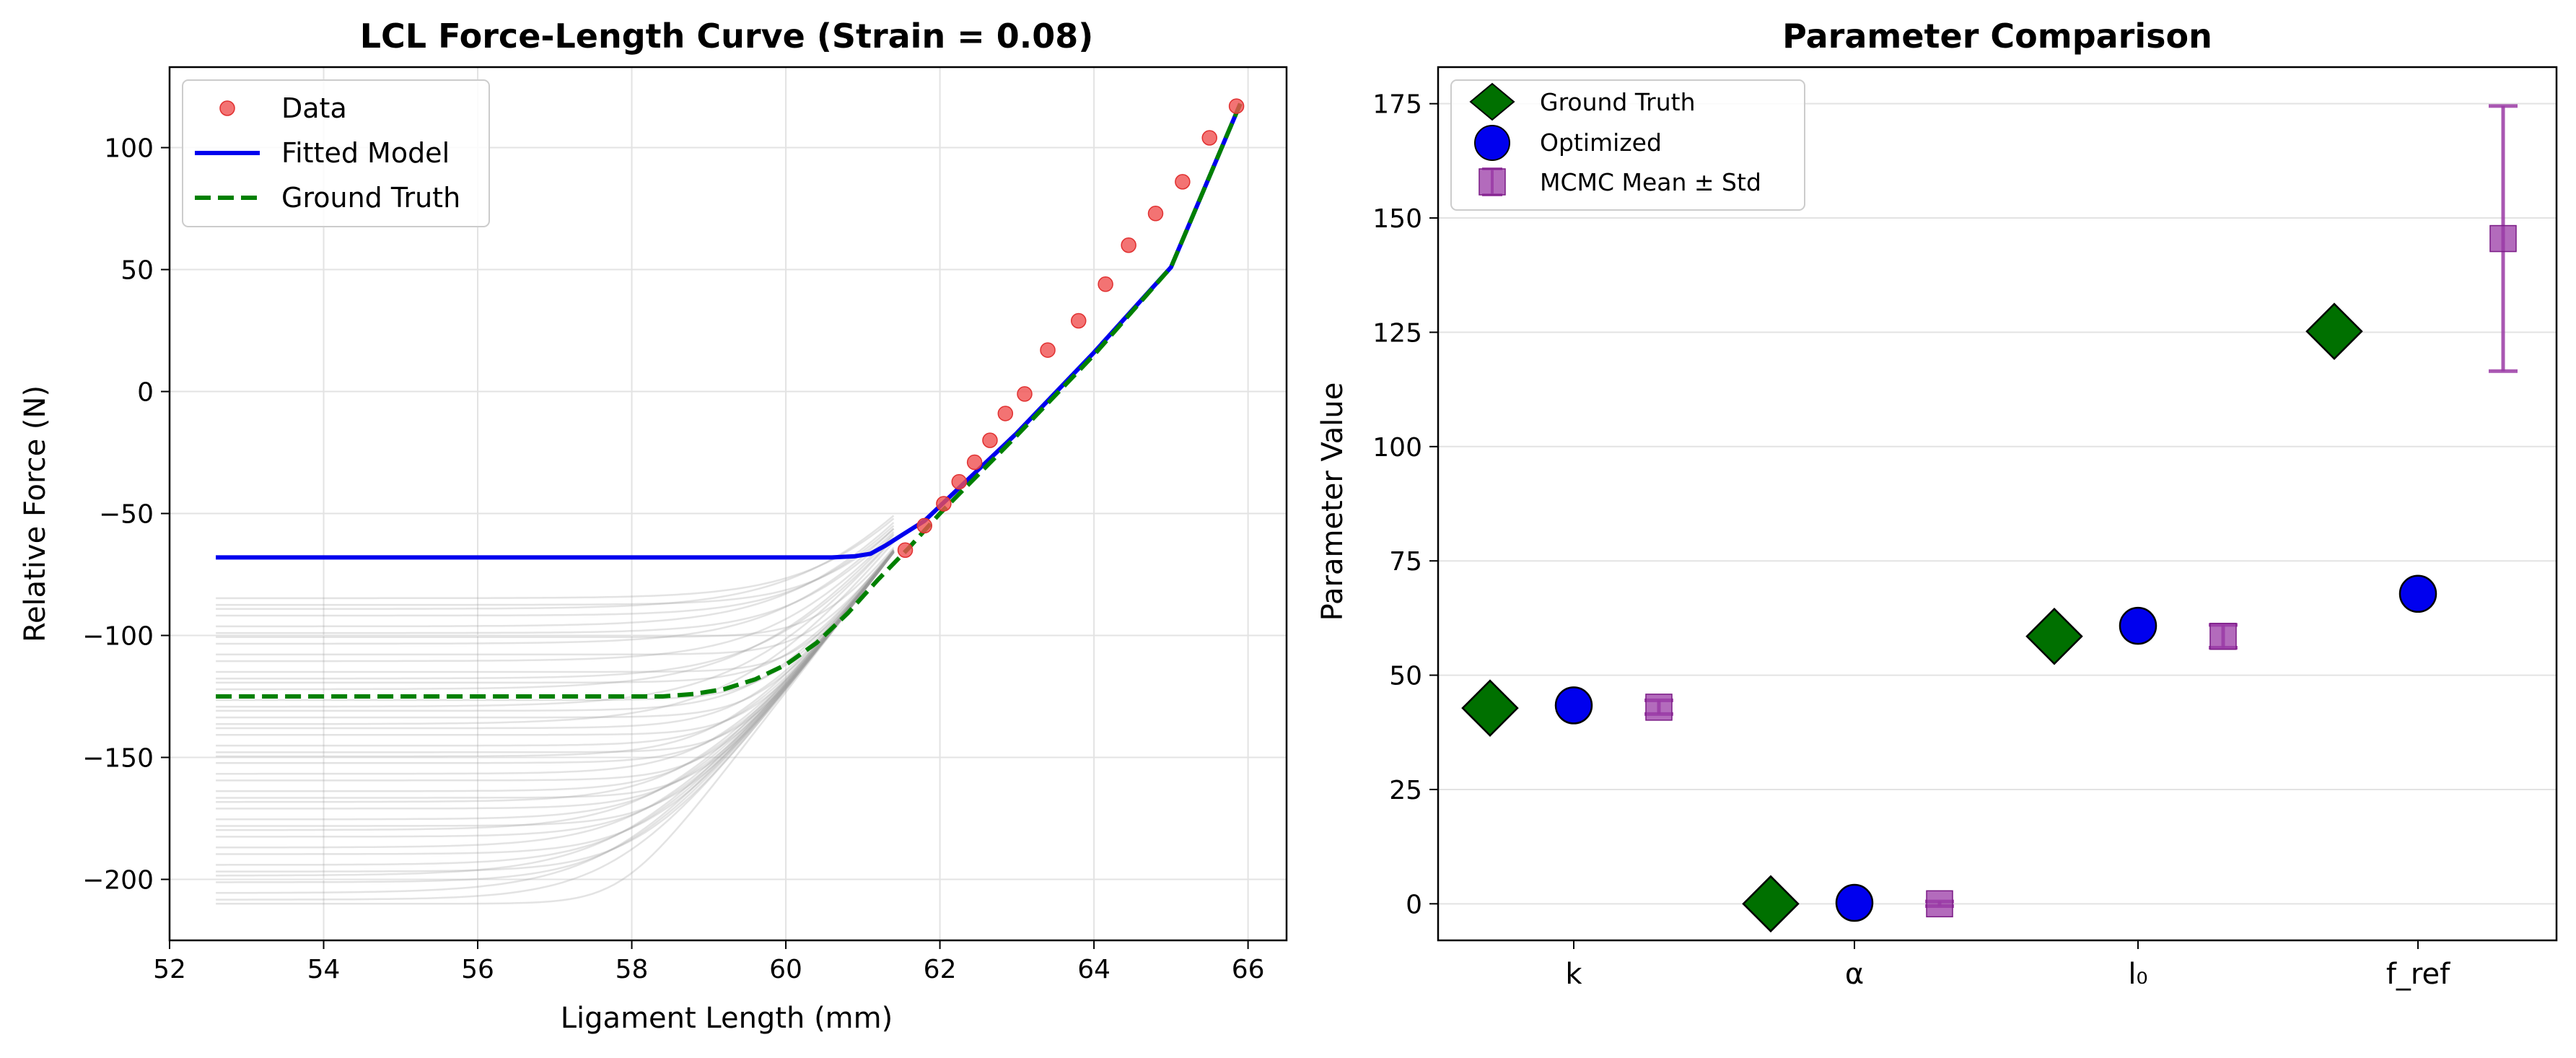 Image resolution: width=2576 pixels, height=1058 pixels. I want to click on force-length-ylabel: Relative Force (N), so click(35, 513).